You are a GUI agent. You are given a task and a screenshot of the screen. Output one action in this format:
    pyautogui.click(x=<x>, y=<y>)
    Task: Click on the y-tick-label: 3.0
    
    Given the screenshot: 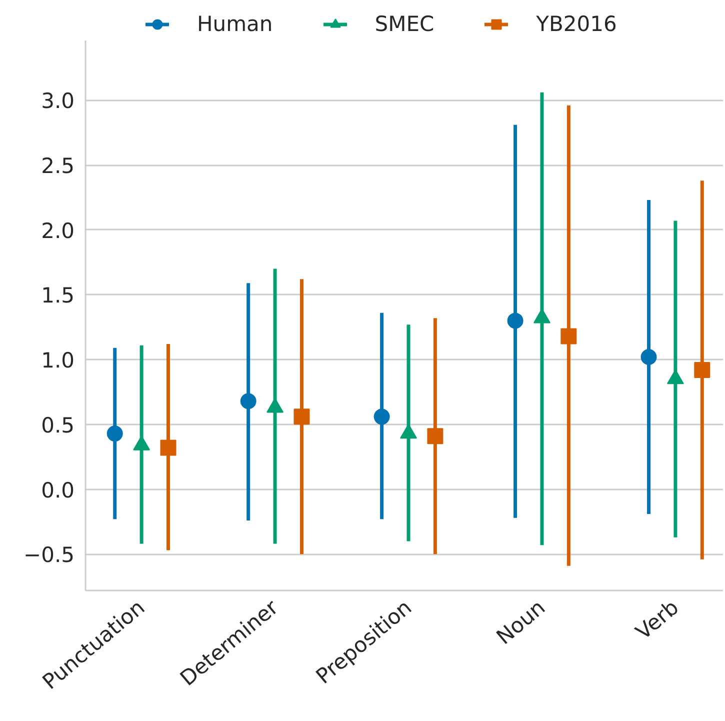 What is the action you would take?
    pyautogui.click(x=58, y=101)
    